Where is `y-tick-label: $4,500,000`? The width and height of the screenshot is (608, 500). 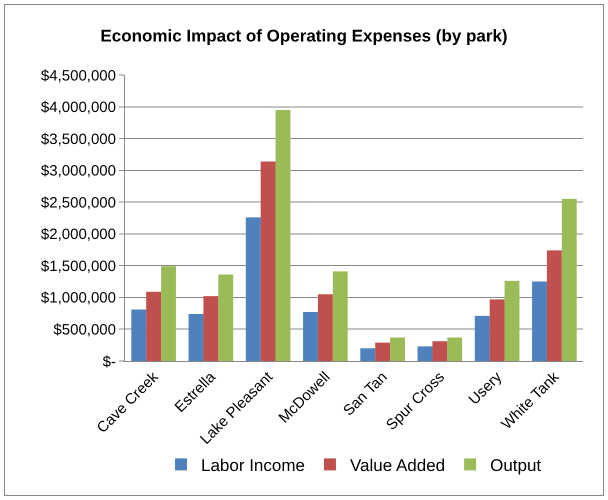
y-tick-label: $4,500,000 is located at coordinates (78, 75).